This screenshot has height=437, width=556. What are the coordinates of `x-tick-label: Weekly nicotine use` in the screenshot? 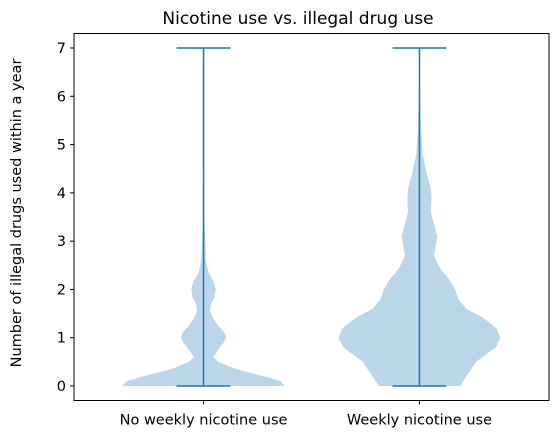 It's located at (419, 421).